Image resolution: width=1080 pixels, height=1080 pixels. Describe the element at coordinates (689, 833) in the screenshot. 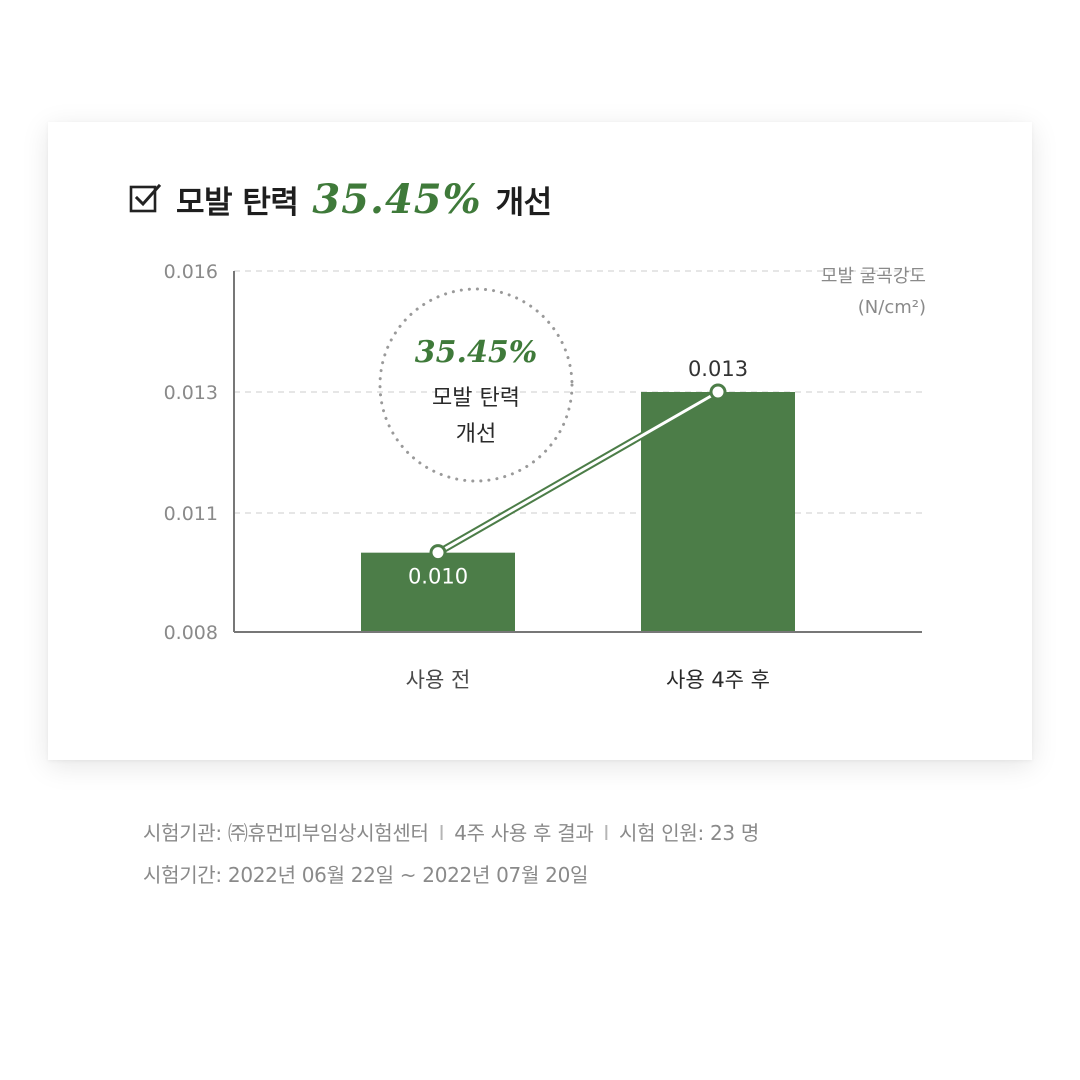

I see `footnote-subjects: 시험 인원: 23 명` at that location.